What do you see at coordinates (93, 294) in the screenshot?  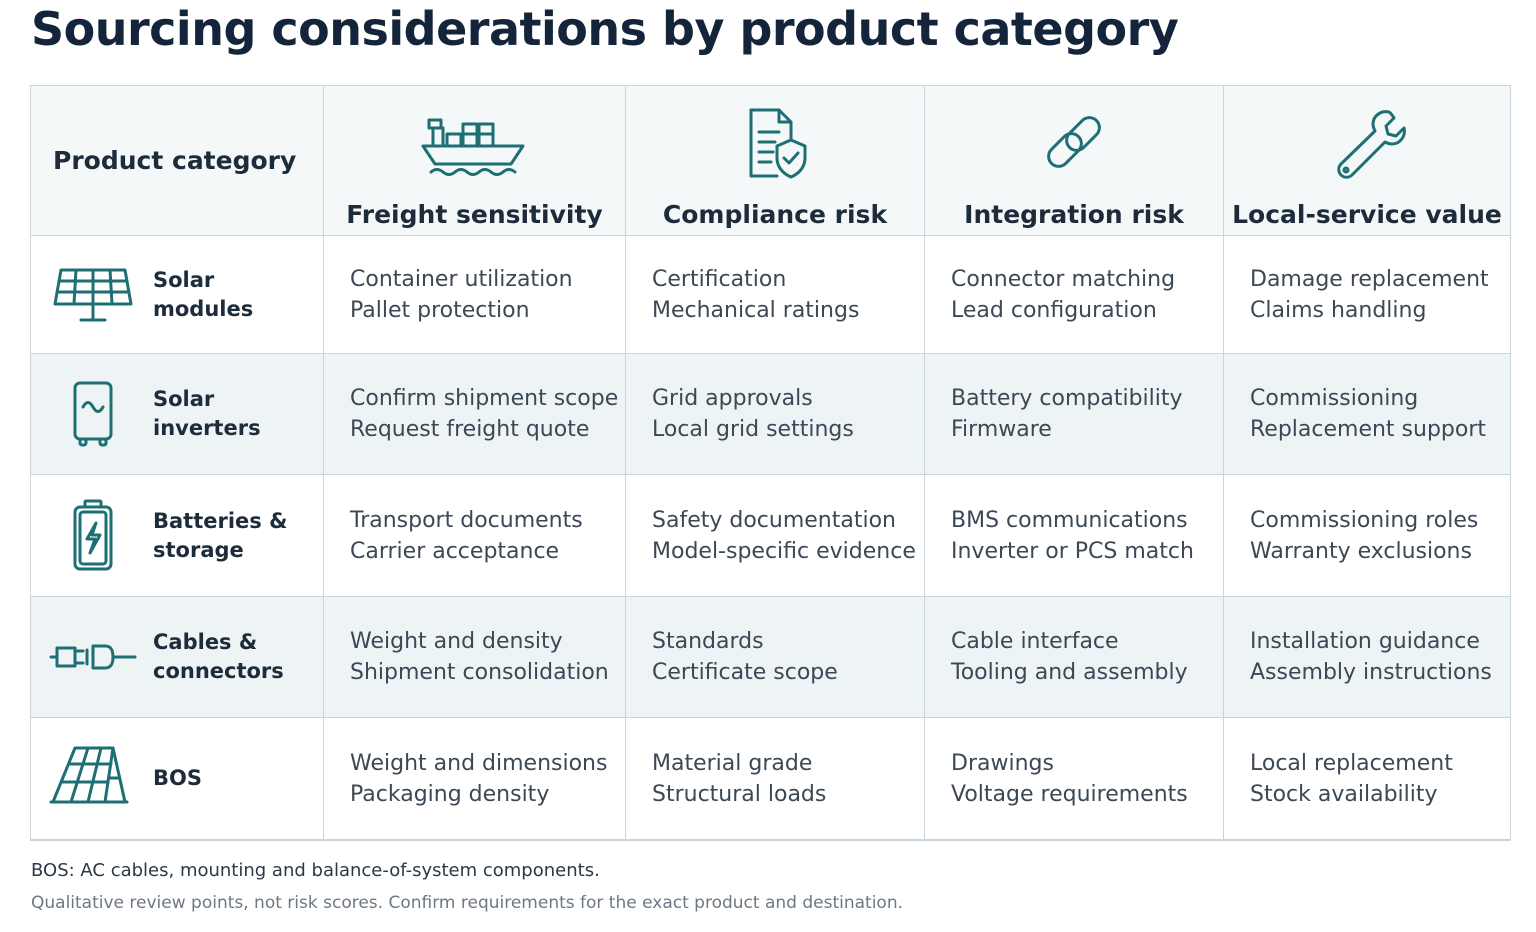 I see `solar-panel-icon` at bounding box center [93, 294].